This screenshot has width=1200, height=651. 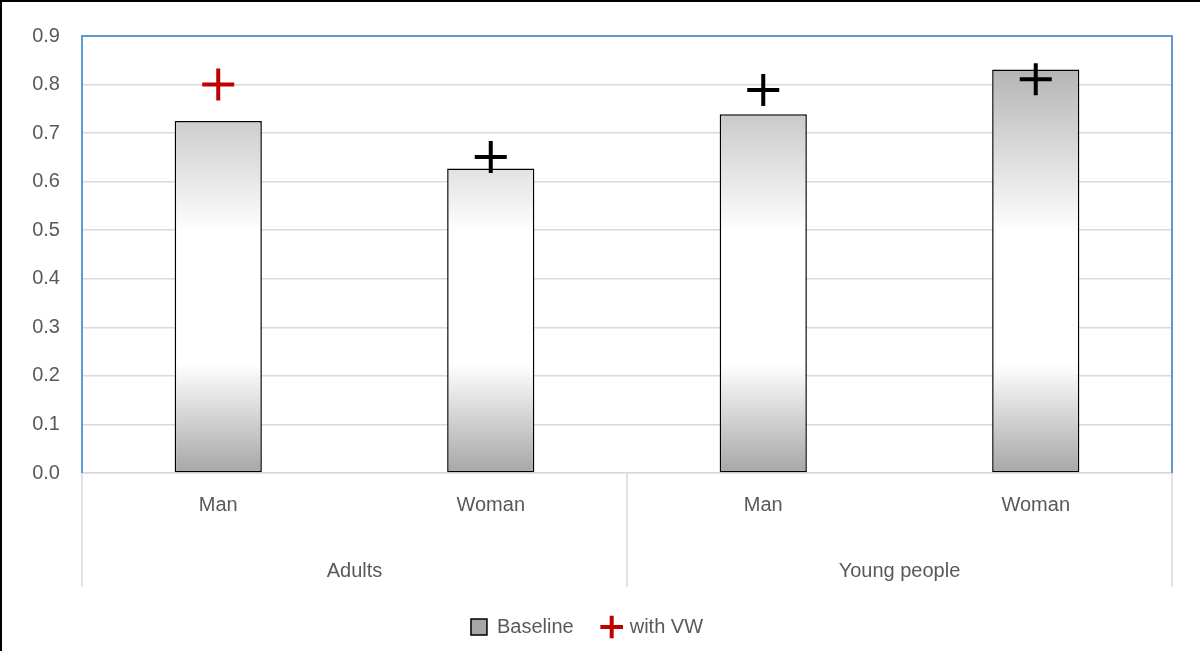 I want to click on y-tick-label: 0.5, so click(x=46, y=228).